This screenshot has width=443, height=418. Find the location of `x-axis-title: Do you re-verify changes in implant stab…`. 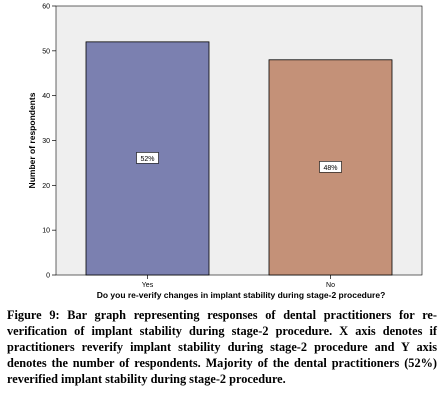

x-axis-title: Do you re-verify changes in implant stab… is located at coordinates (241, 295).